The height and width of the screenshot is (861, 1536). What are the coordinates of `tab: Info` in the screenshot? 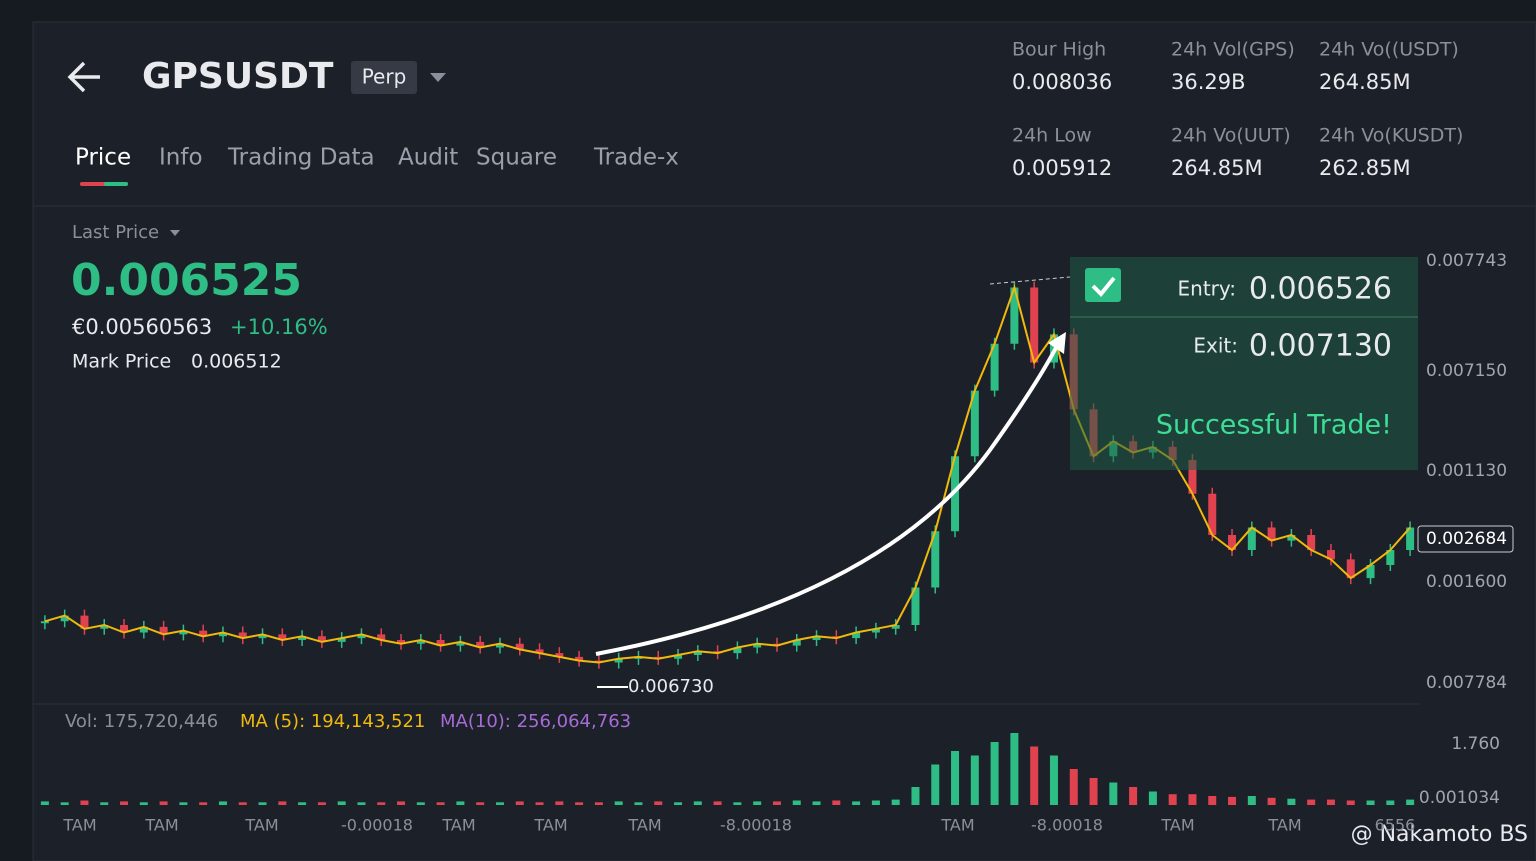 It's located at (181, 158).